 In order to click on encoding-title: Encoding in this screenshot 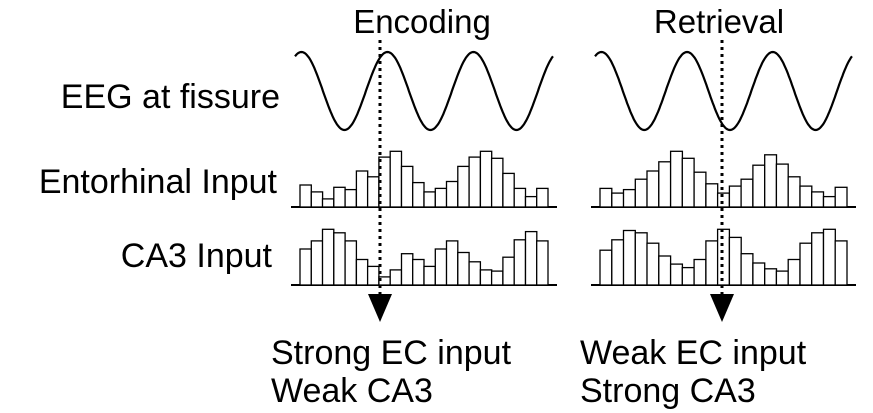, I will do `click(422, 21)`.